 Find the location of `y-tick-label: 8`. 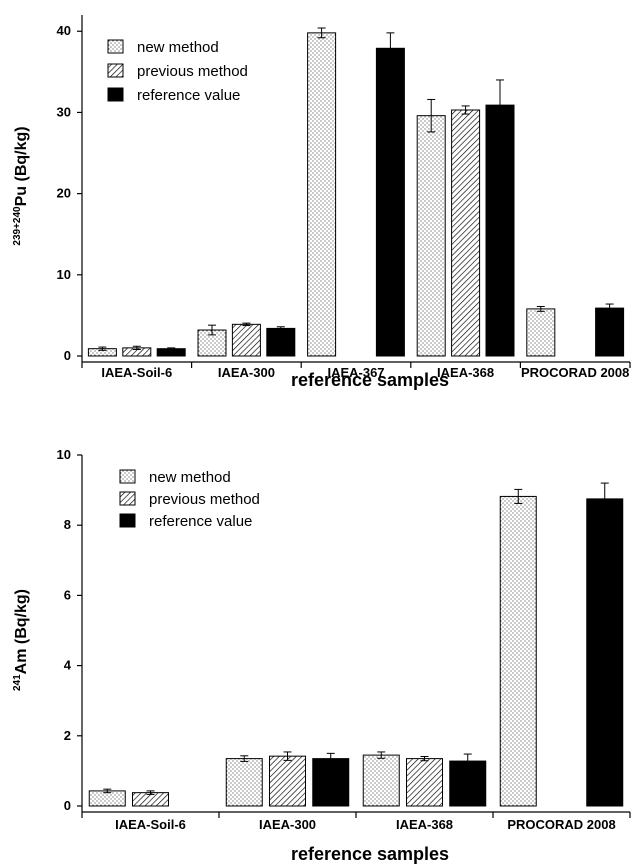

y-tick-label: 8 is located at coordinates (67, 524).